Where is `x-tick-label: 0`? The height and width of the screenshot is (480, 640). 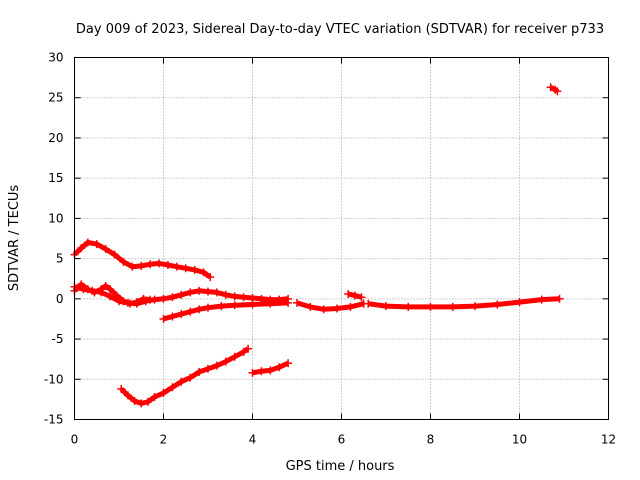 x-tick-label: 0 is located at coordinates (75, 440).